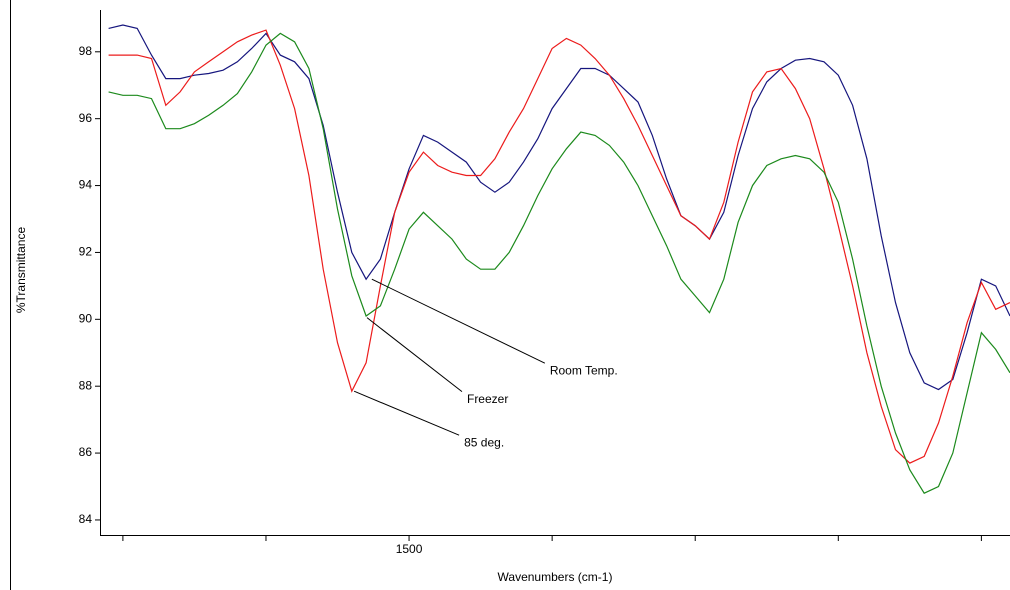 The image size is (1010, 590). I want to click on annotation: 85 deg., so click(484, 442).